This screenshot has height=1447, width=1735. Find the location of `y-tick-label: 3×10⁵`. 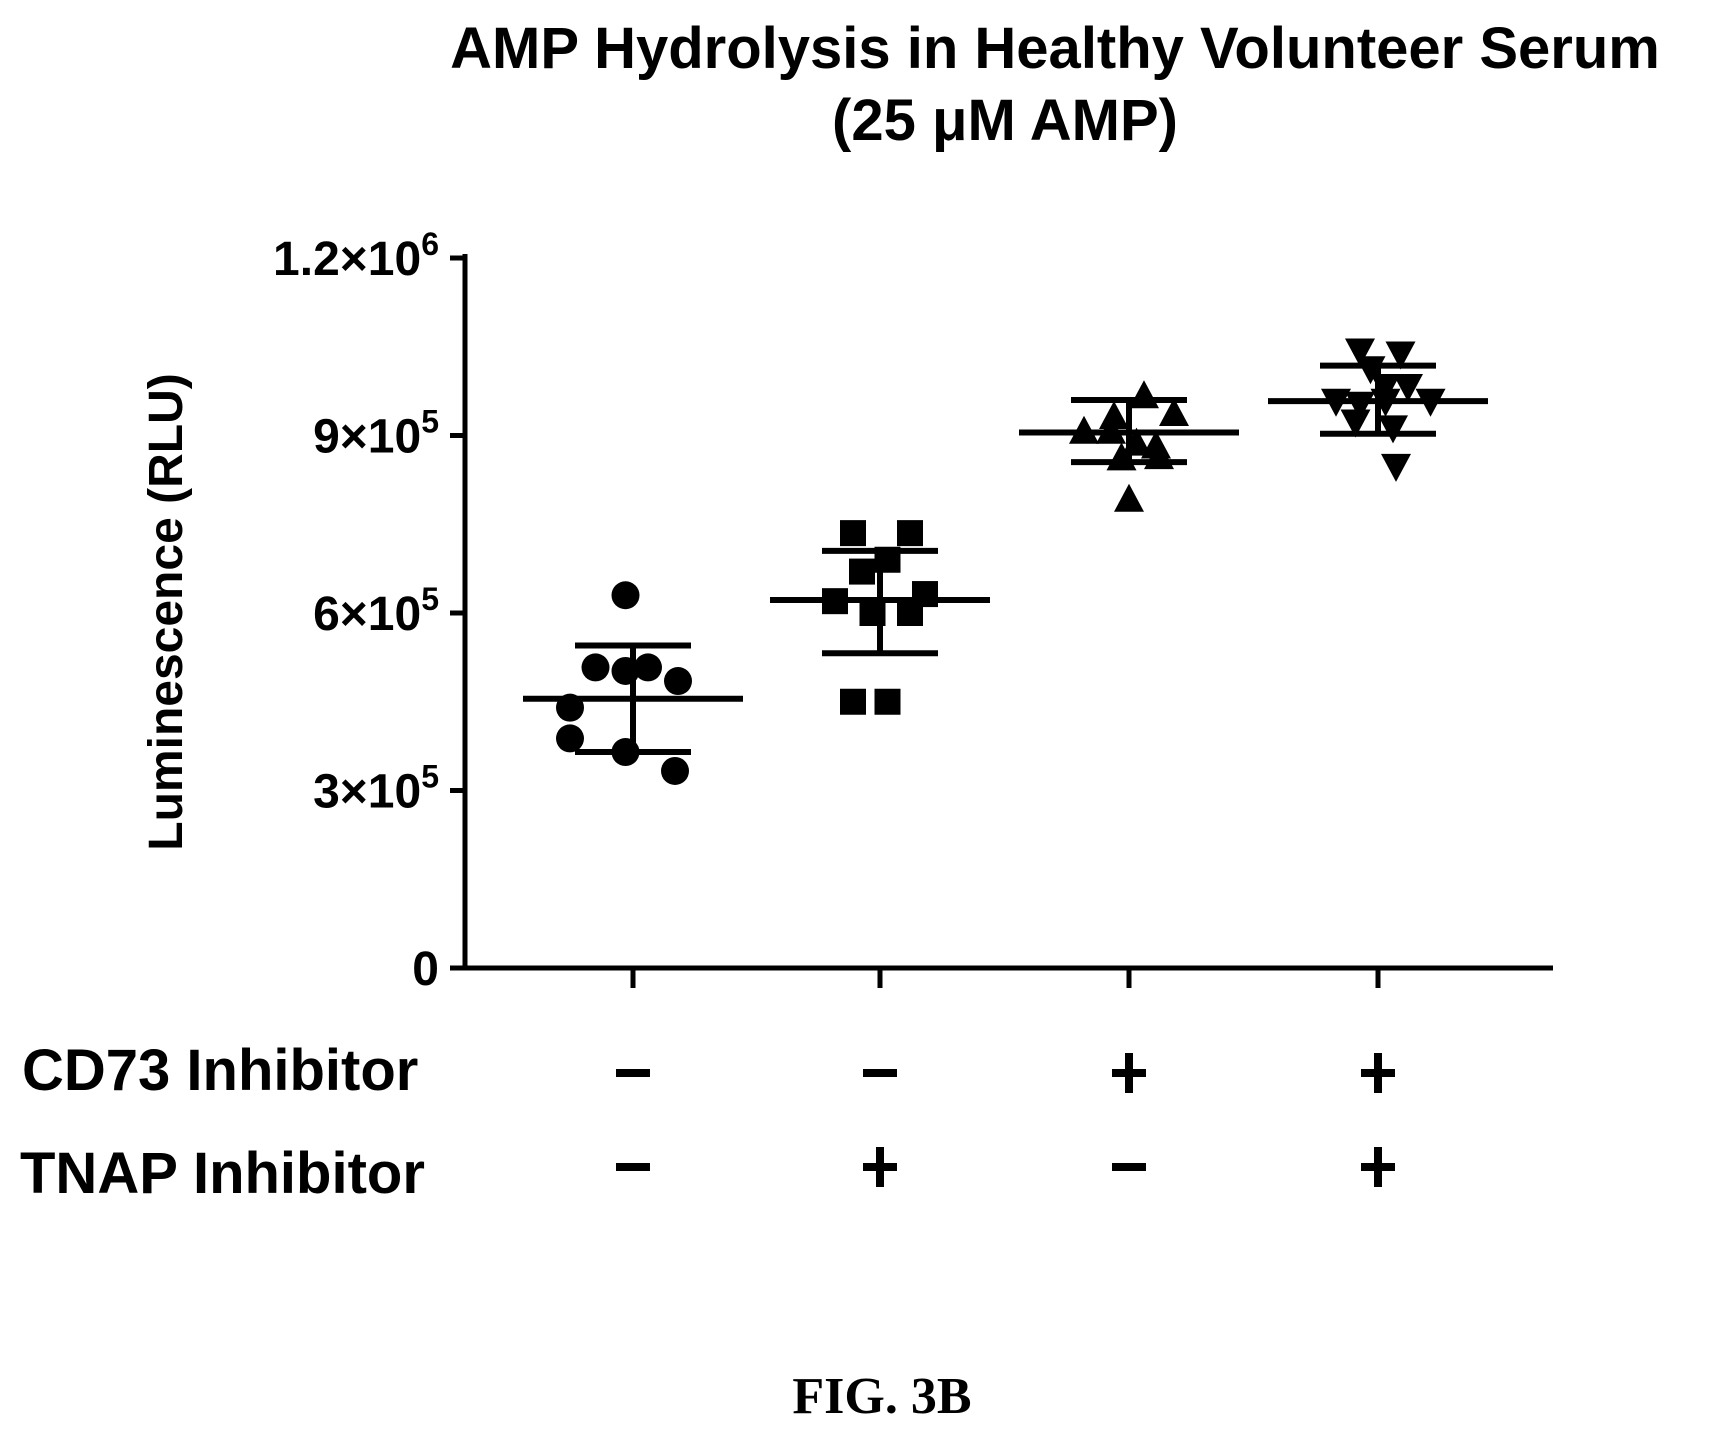

y-tick-label: 3×10⁵ is located at coordinates (376, 789).